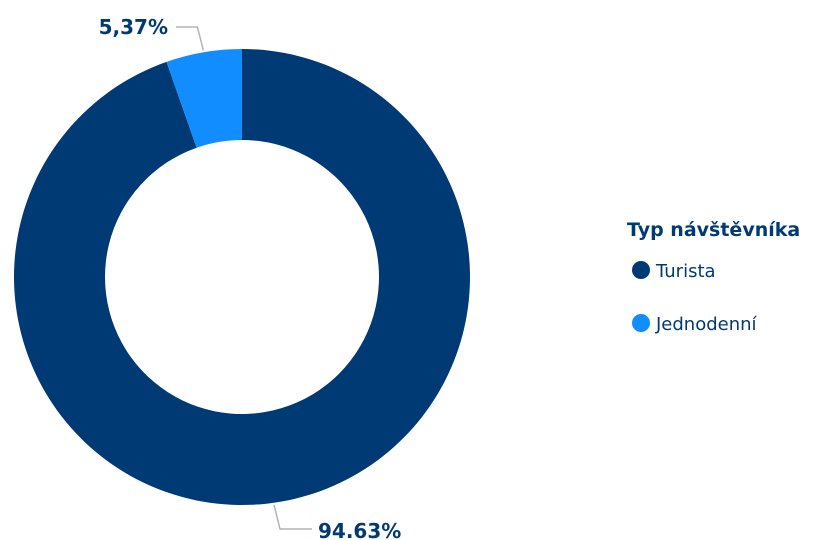 The image size is (832, 540). I want to click on data-label-jednodenni: 5,37%, so click(133, 27).